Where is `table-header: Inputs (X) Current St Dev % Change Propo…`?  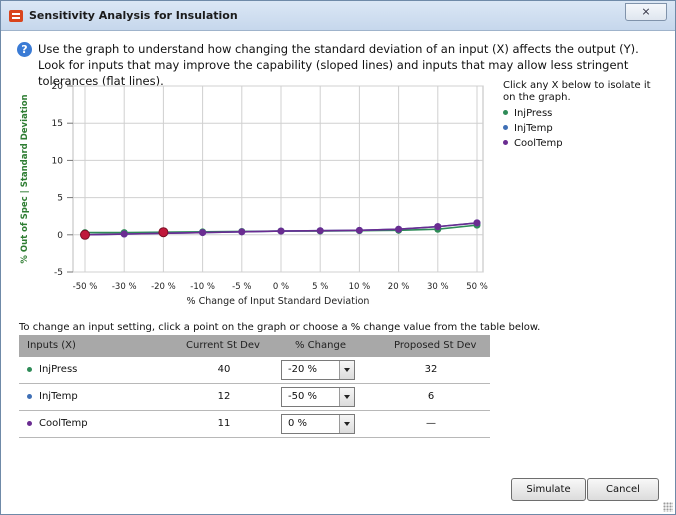
table-header: Inputs (X) Current St Dev % Change Propo… is located at coordinates (254, 346).